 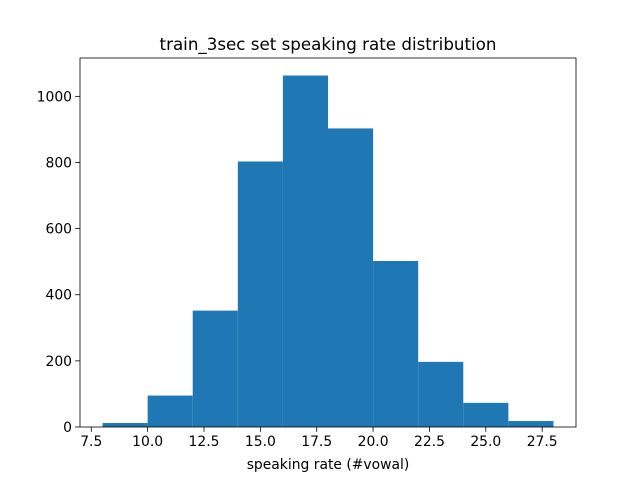 What do you see at coordinates (485, 442) in the screenshot?
I see `x-tick-label: 25.0` at bounding box center [485, 442].